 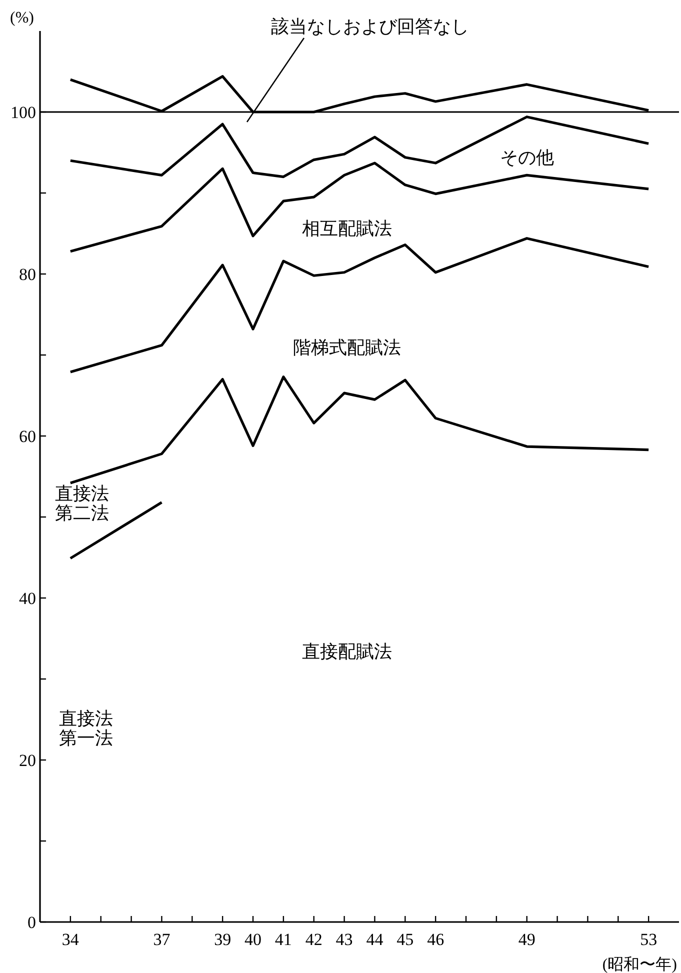 I want to click on y-tick-label: 100, so click(x=23, y=112).